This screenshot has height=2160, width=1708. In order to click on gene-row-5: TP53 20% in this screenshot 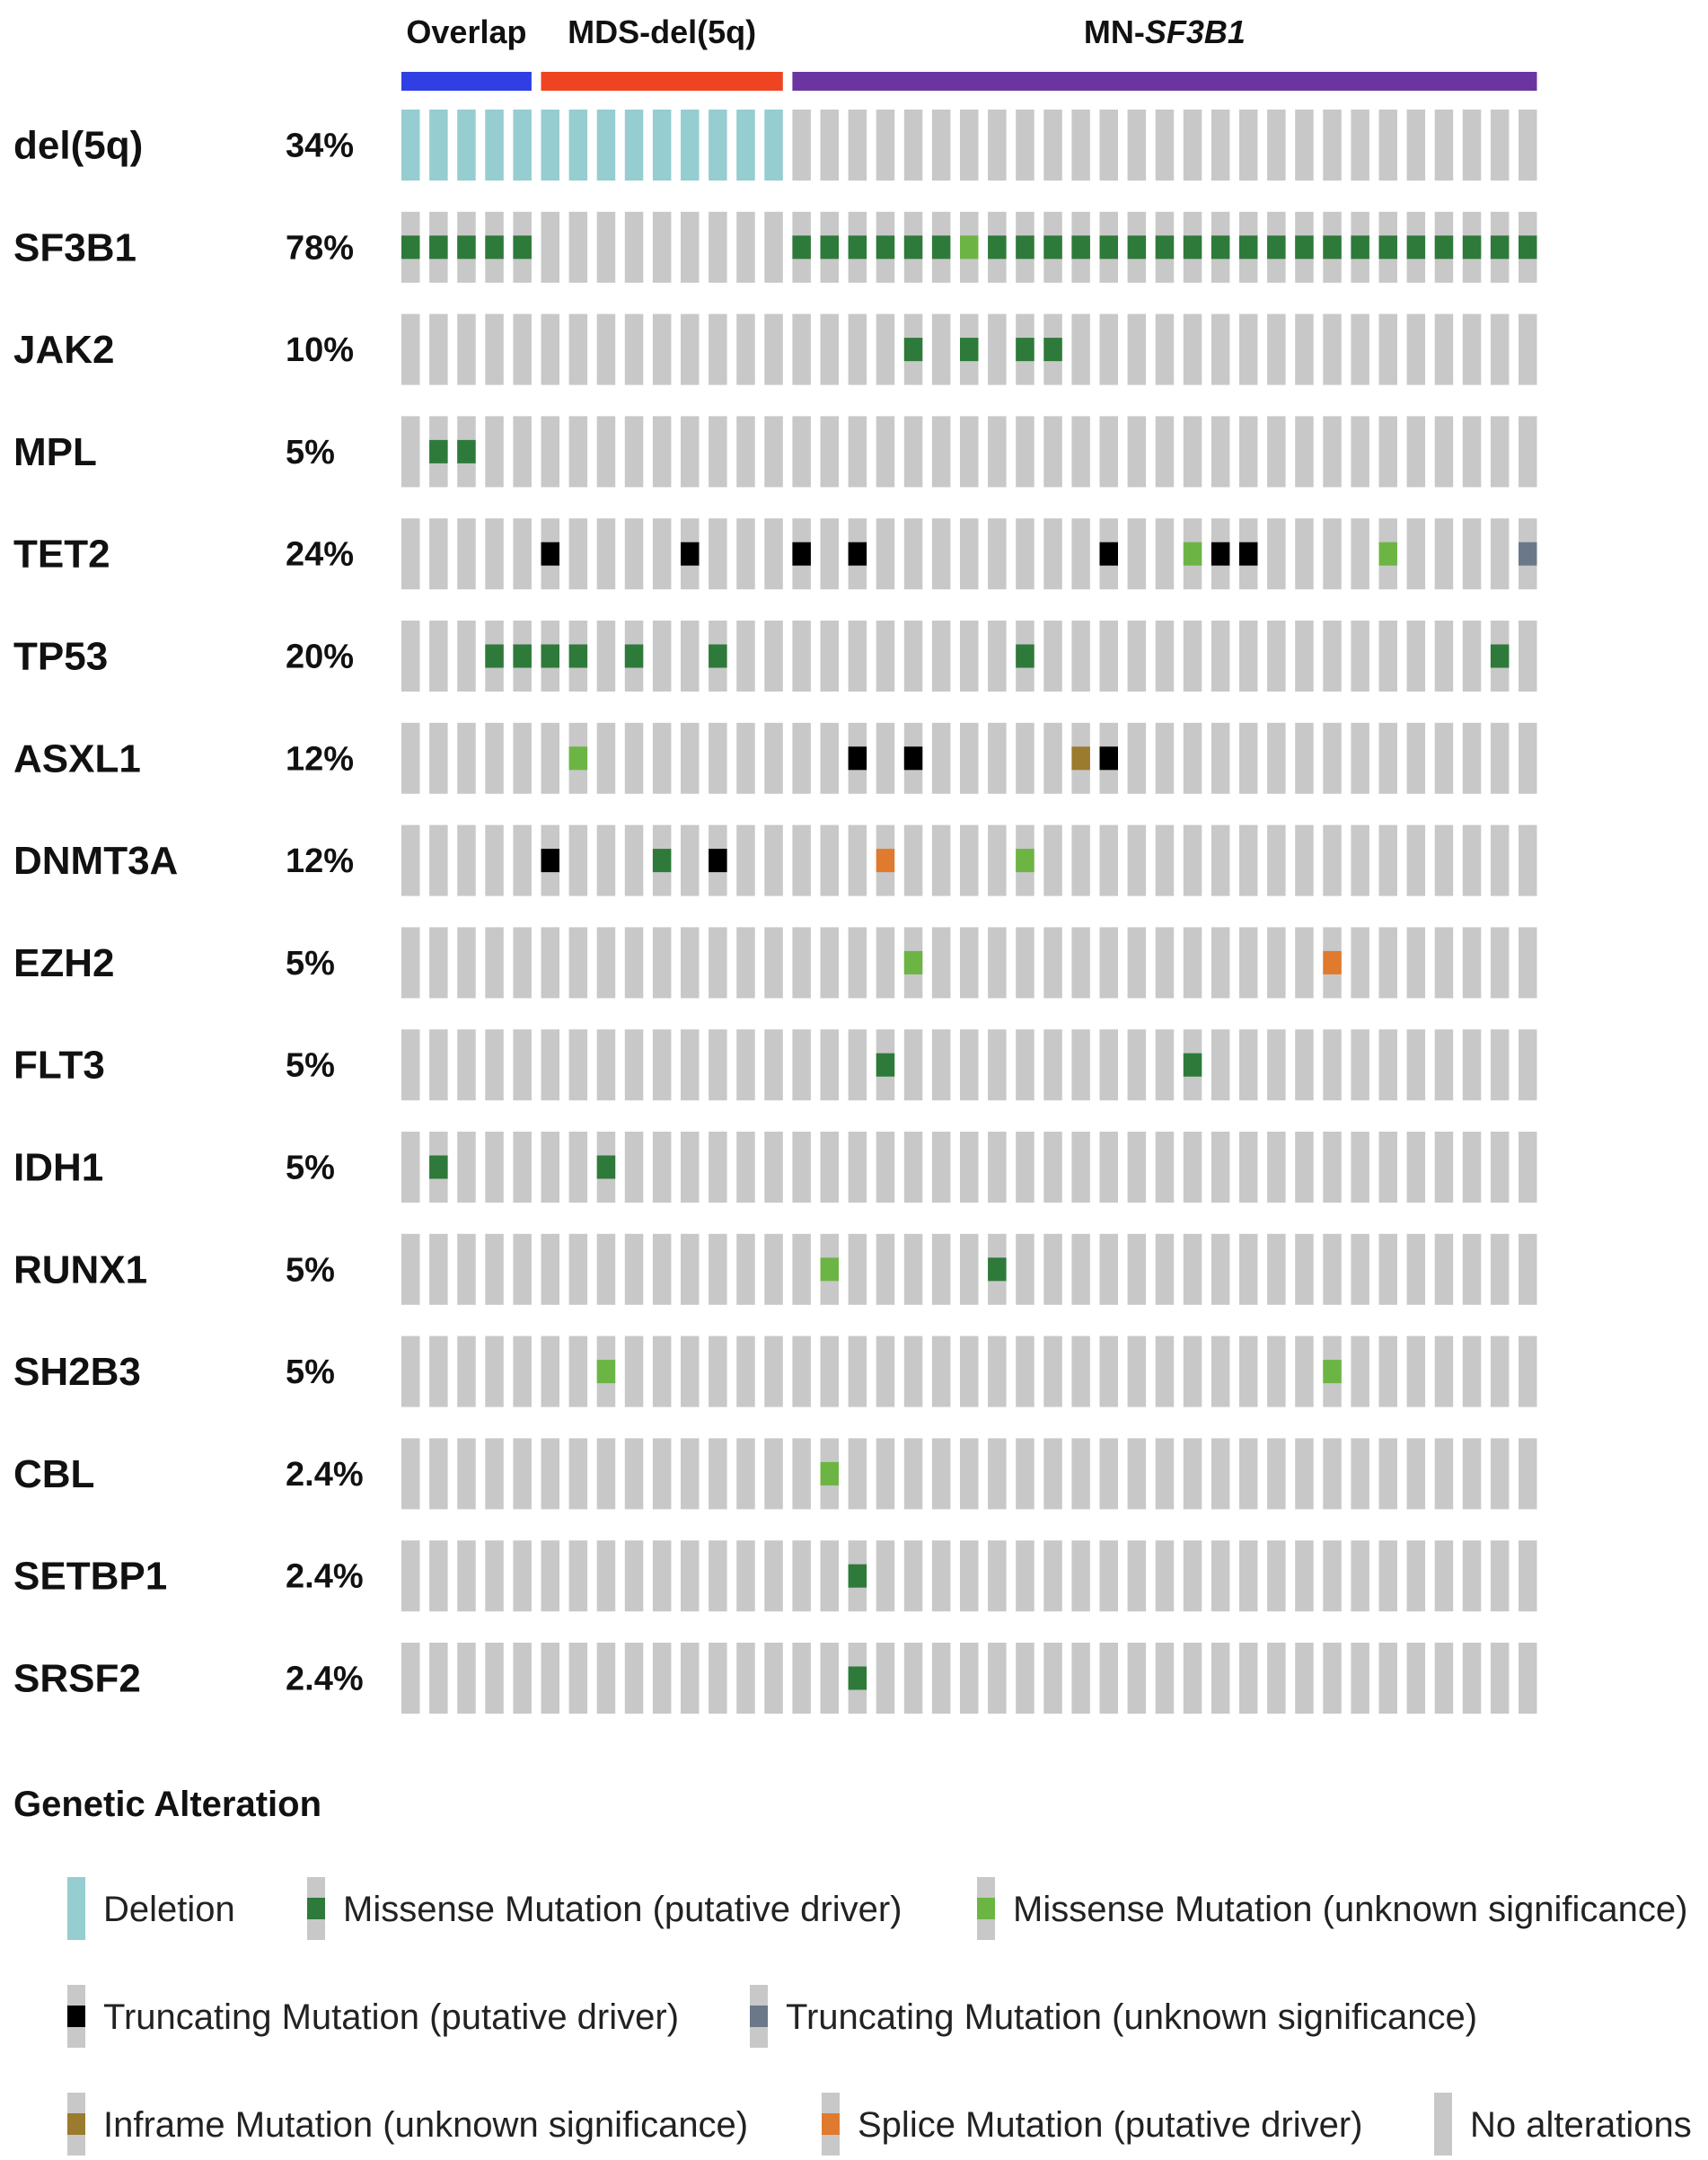, I will do `click(775, 656)`.